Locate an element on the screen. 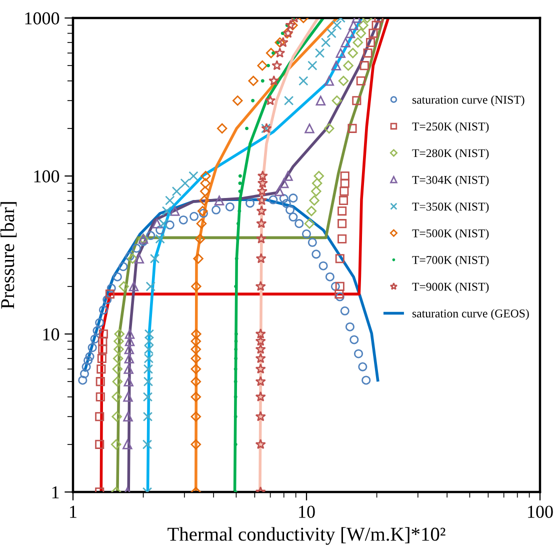 This screenshot has width=556, height=552. y-axis-title: Pressure [bar] is located at coordinates (8, 255).